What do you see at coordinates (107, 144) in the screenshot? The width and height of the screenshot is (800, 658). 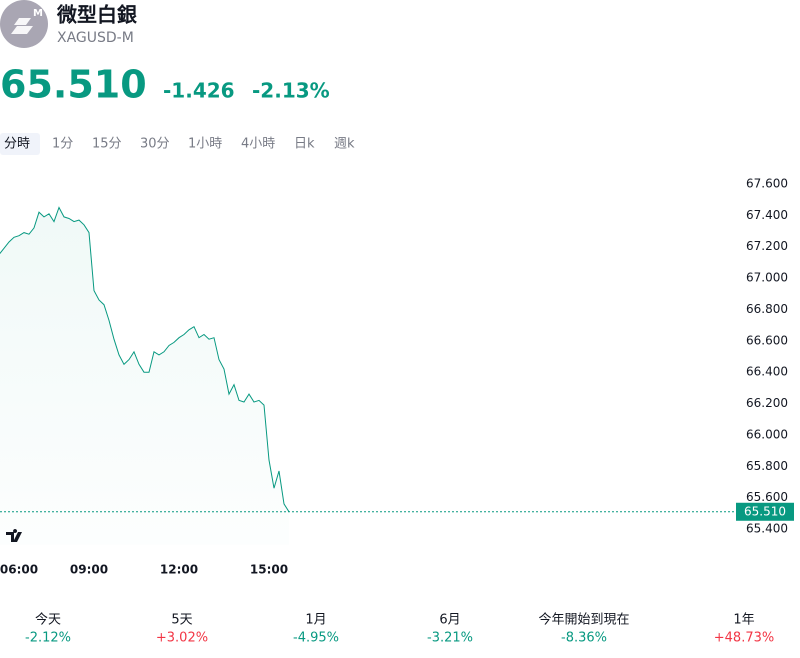 I see `tab: 15分` at bounding box center [107, 144].